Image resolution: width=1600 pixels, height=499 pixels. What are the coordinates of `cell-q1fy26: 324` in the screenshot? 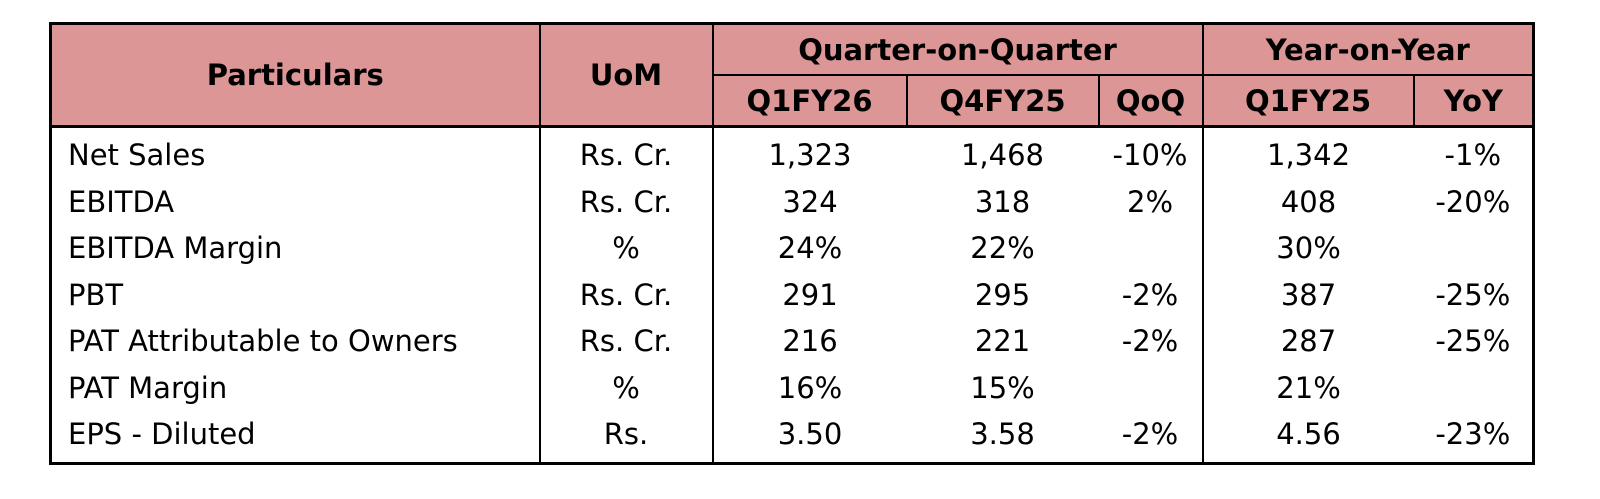 It's located at (809, 201).